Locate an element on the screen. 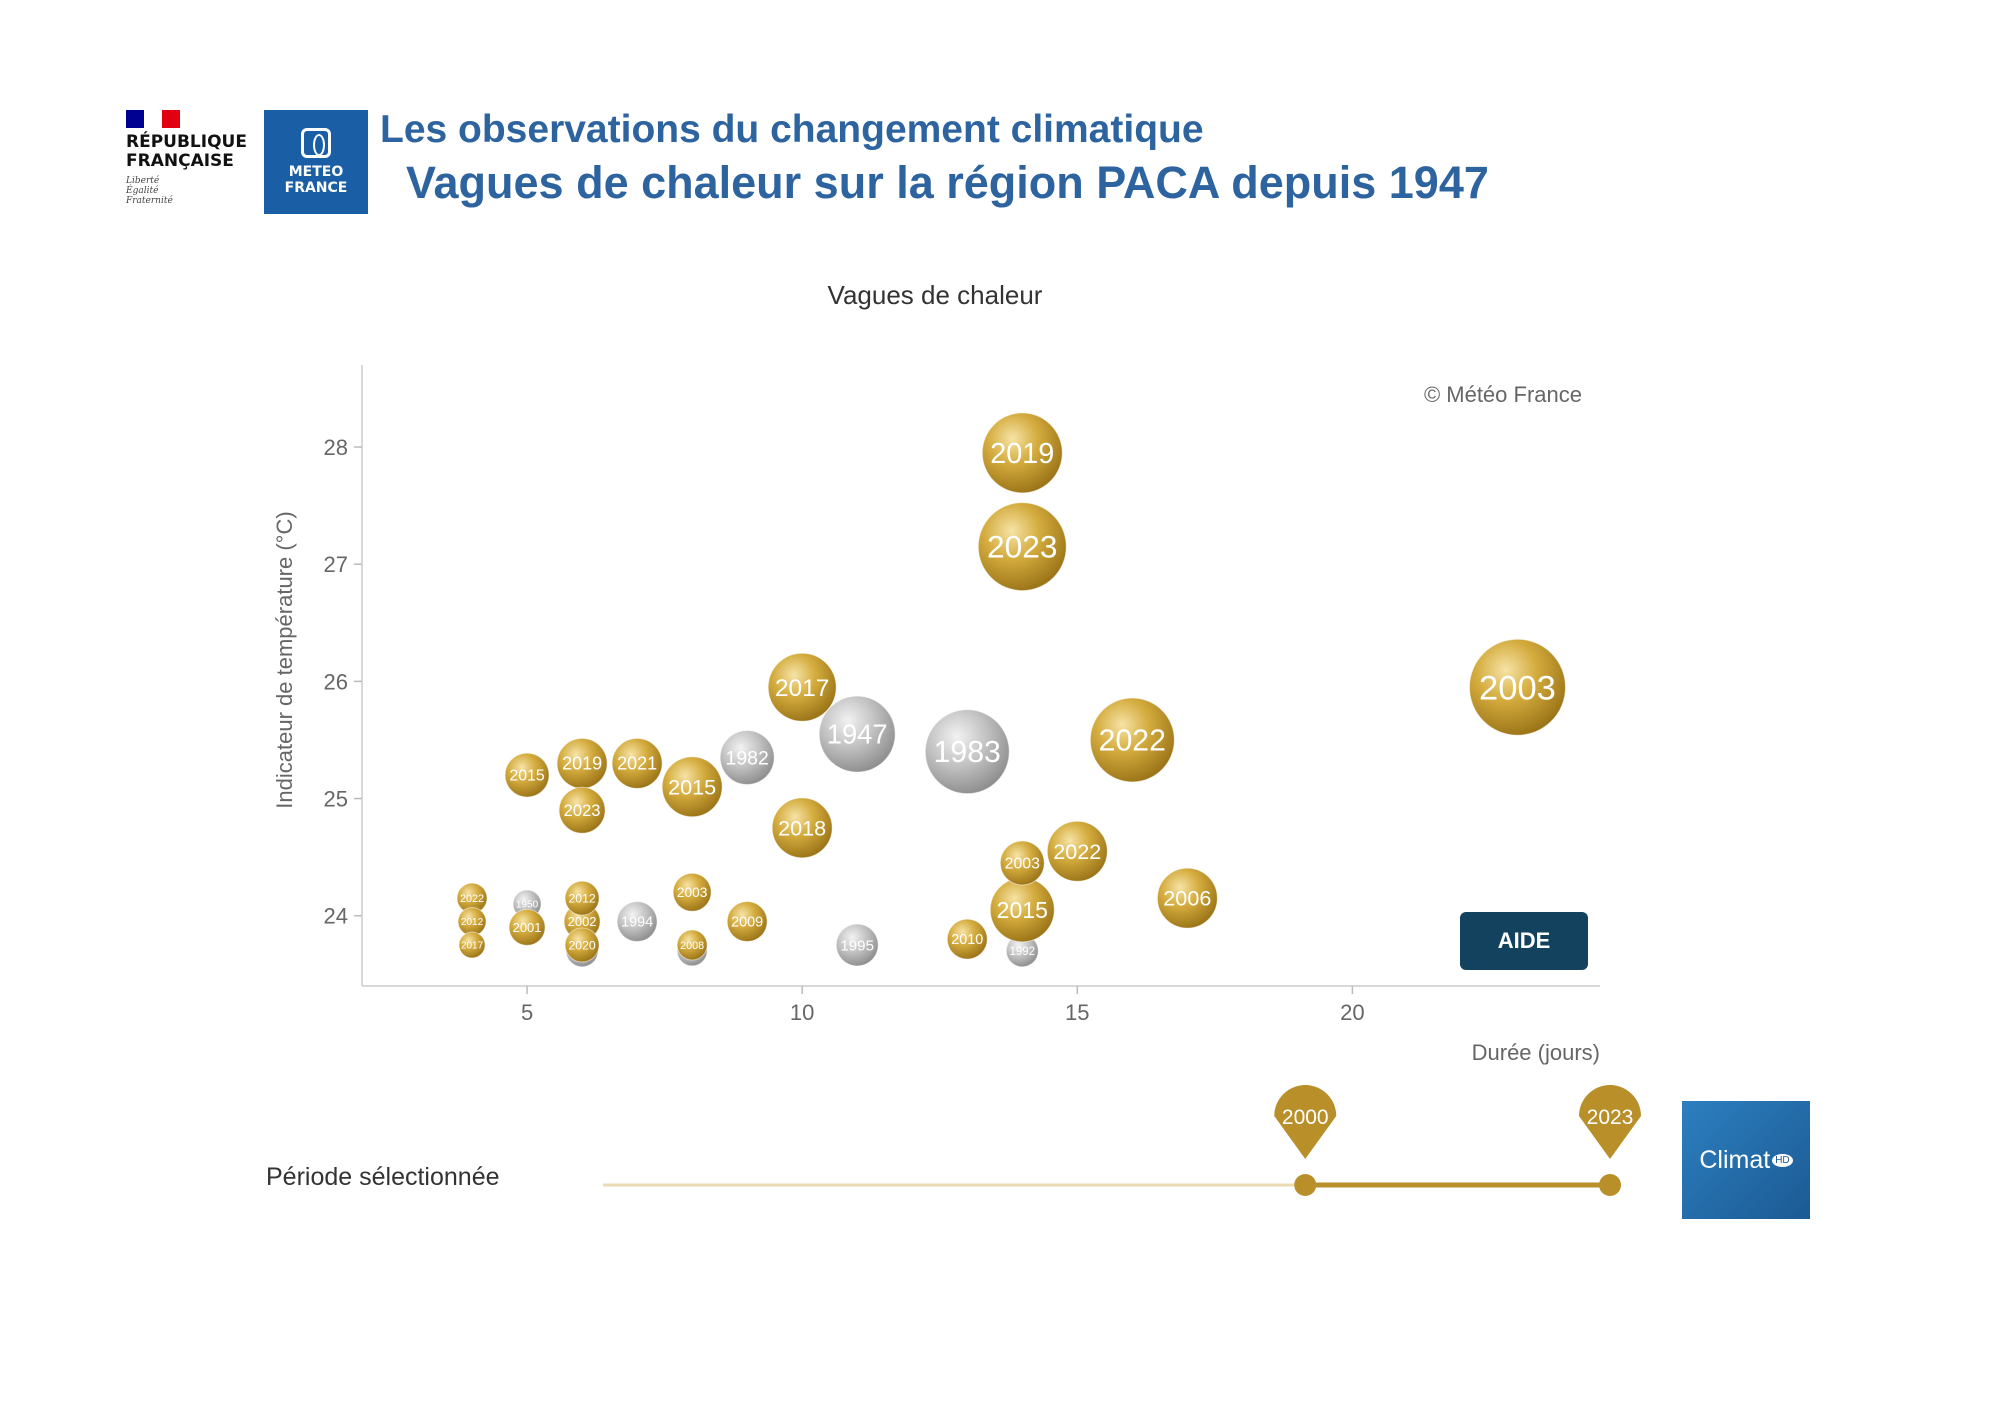 Image resolution: width=2000 pixels, height=1414 pixels. aide-button: AIDE is located at coordinates (1524, 941).